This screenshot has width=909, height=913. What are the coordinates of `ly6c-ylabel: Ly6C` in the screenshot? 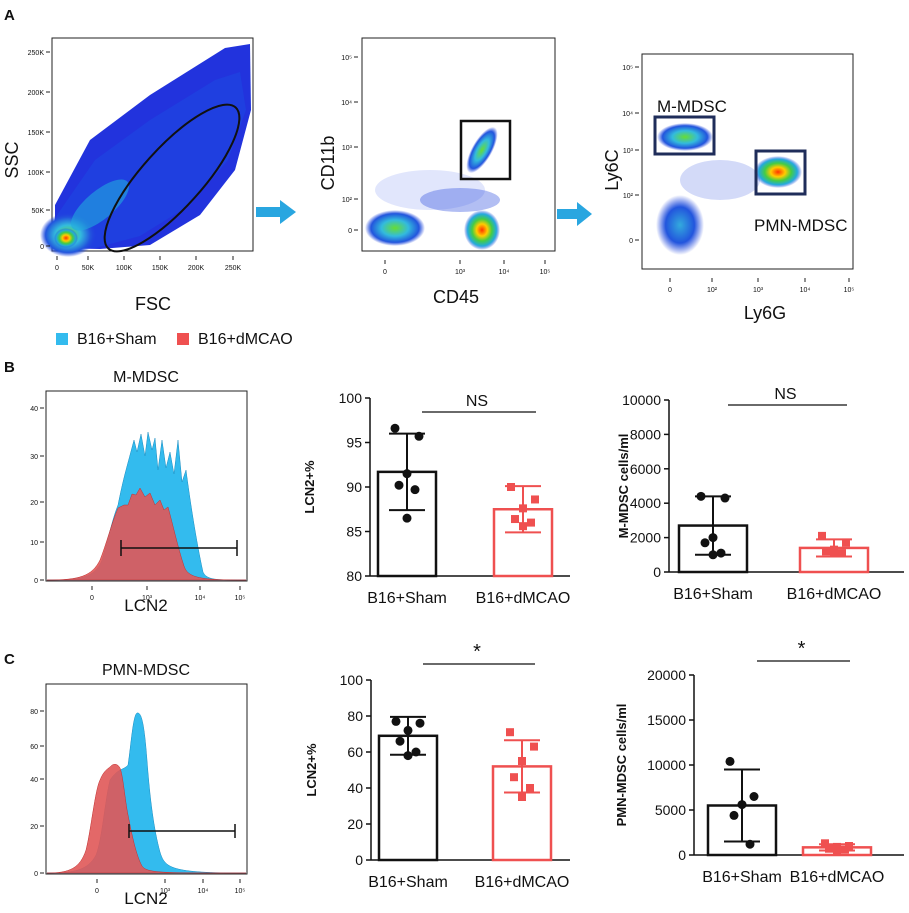 It's located at (612, 169).